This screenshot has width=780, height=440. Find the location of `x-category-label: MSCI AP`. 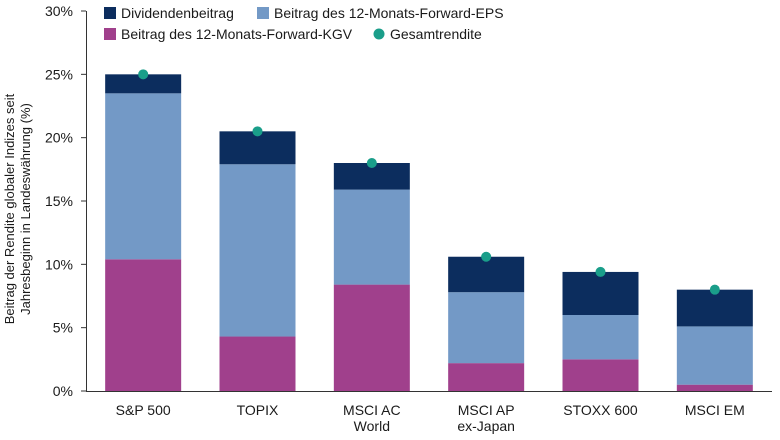

x-category-label: MSCI AP is located at coordinates (486, 410).